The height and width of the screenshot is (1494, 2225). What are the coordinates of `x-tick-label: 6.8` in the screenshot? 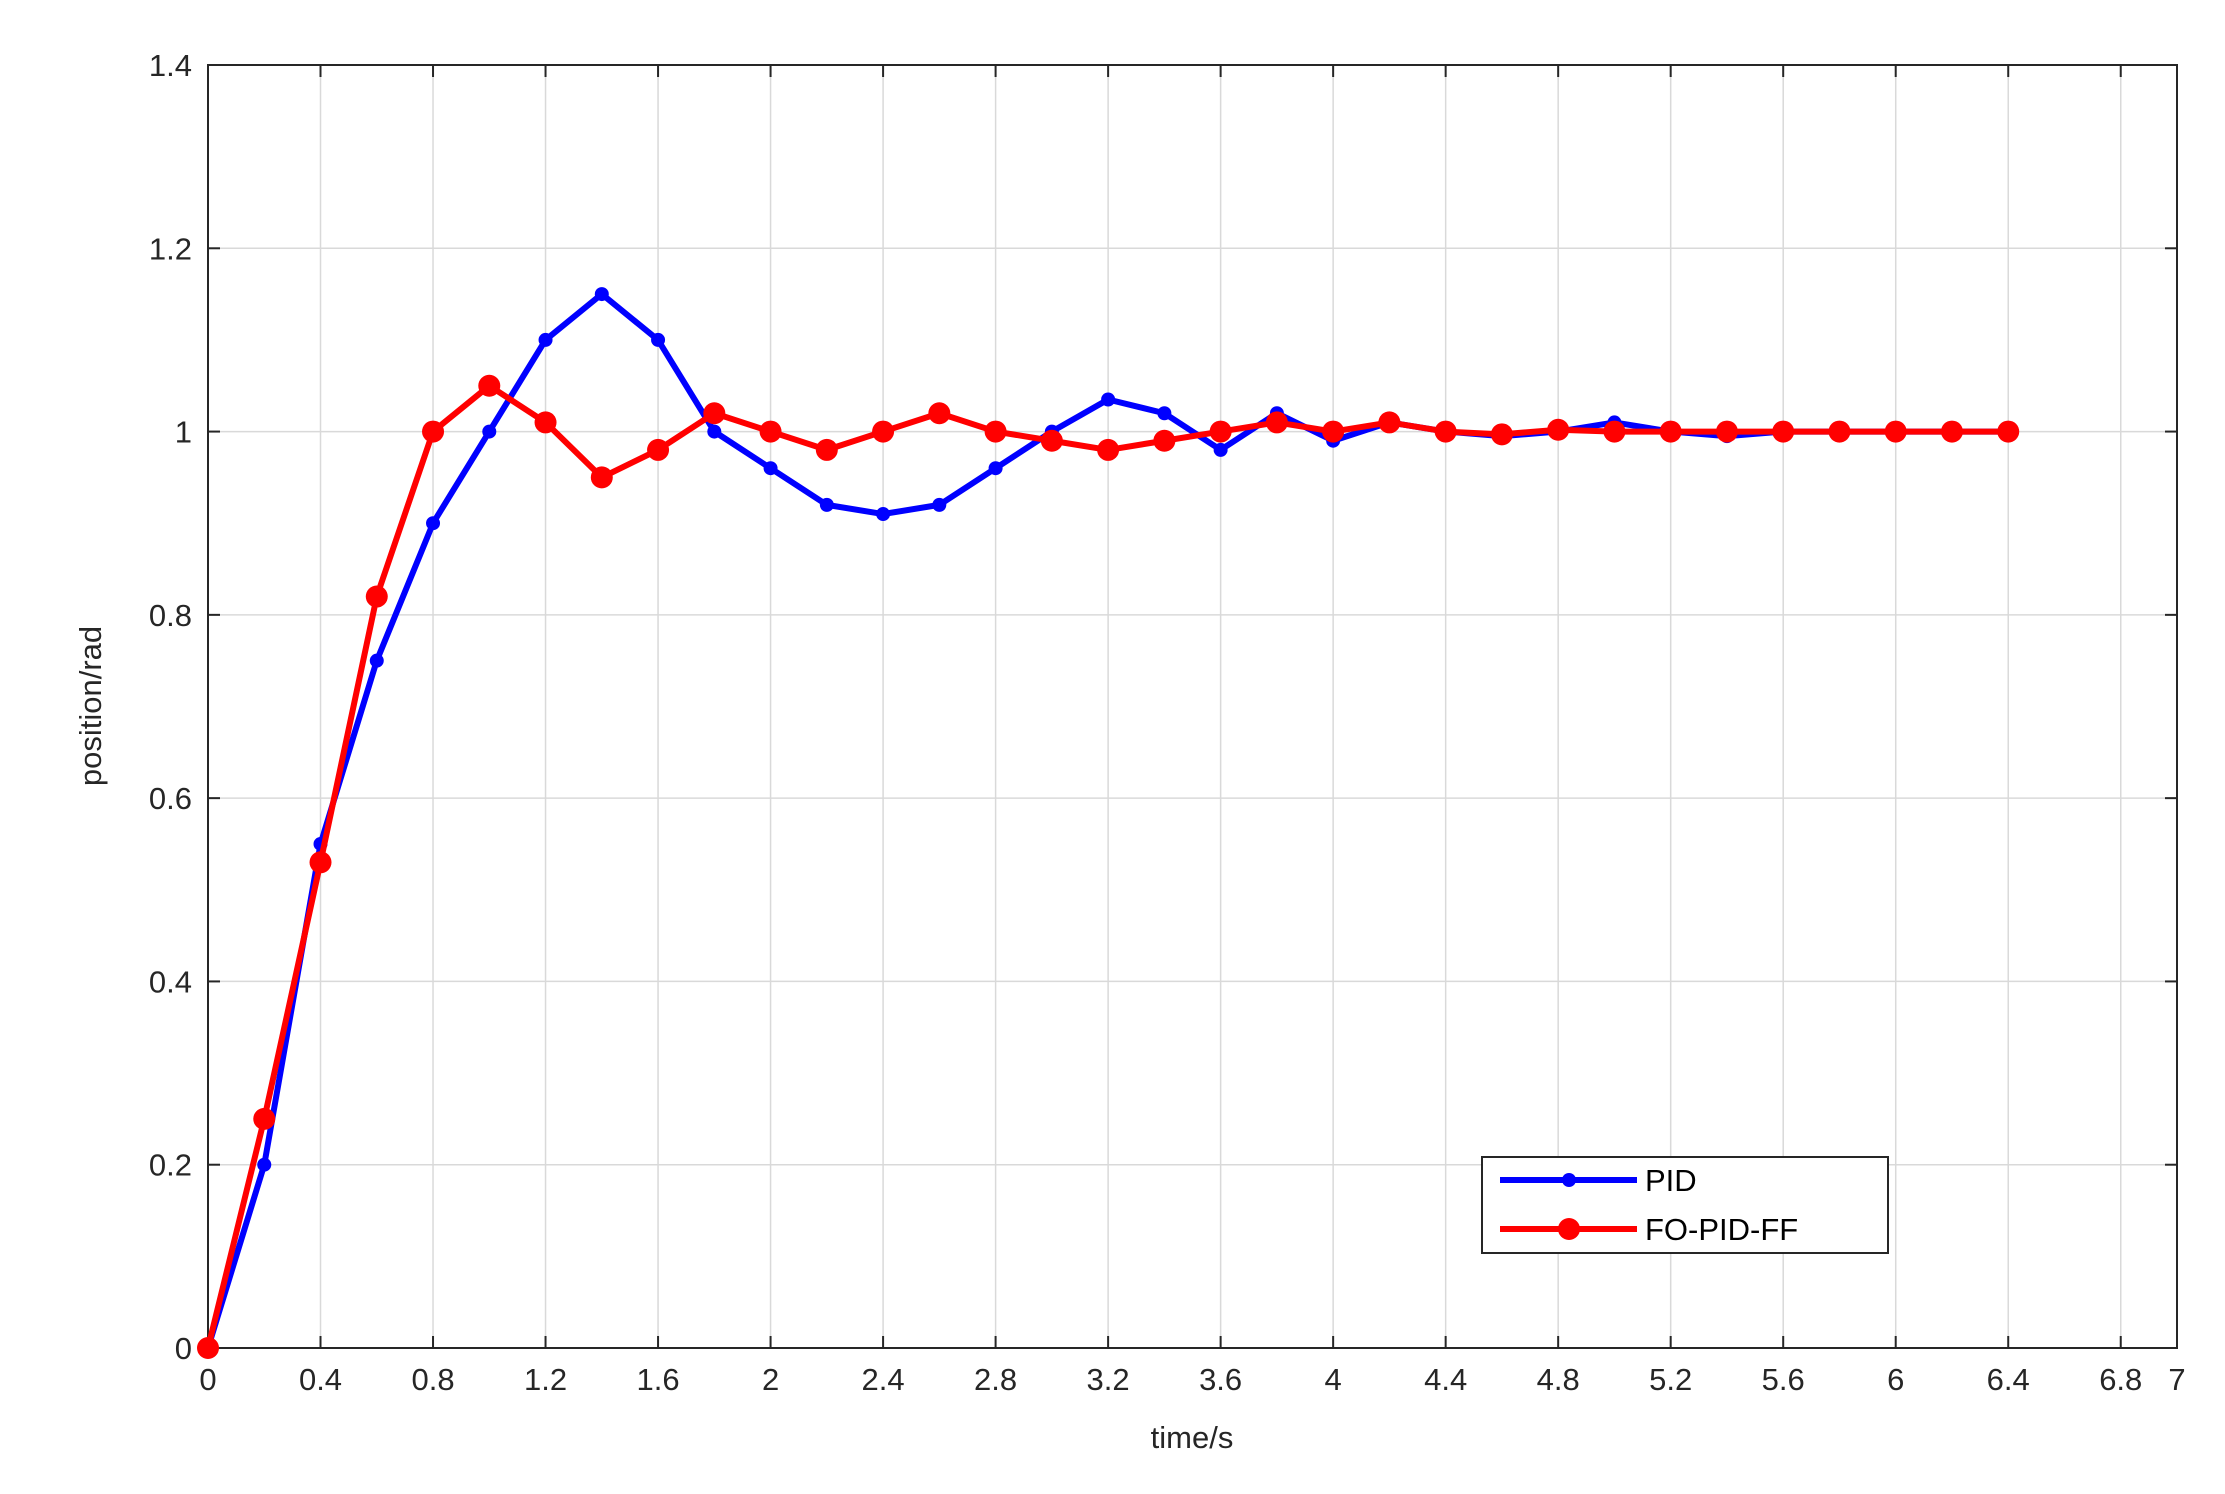 It's located at (2120, 1379).